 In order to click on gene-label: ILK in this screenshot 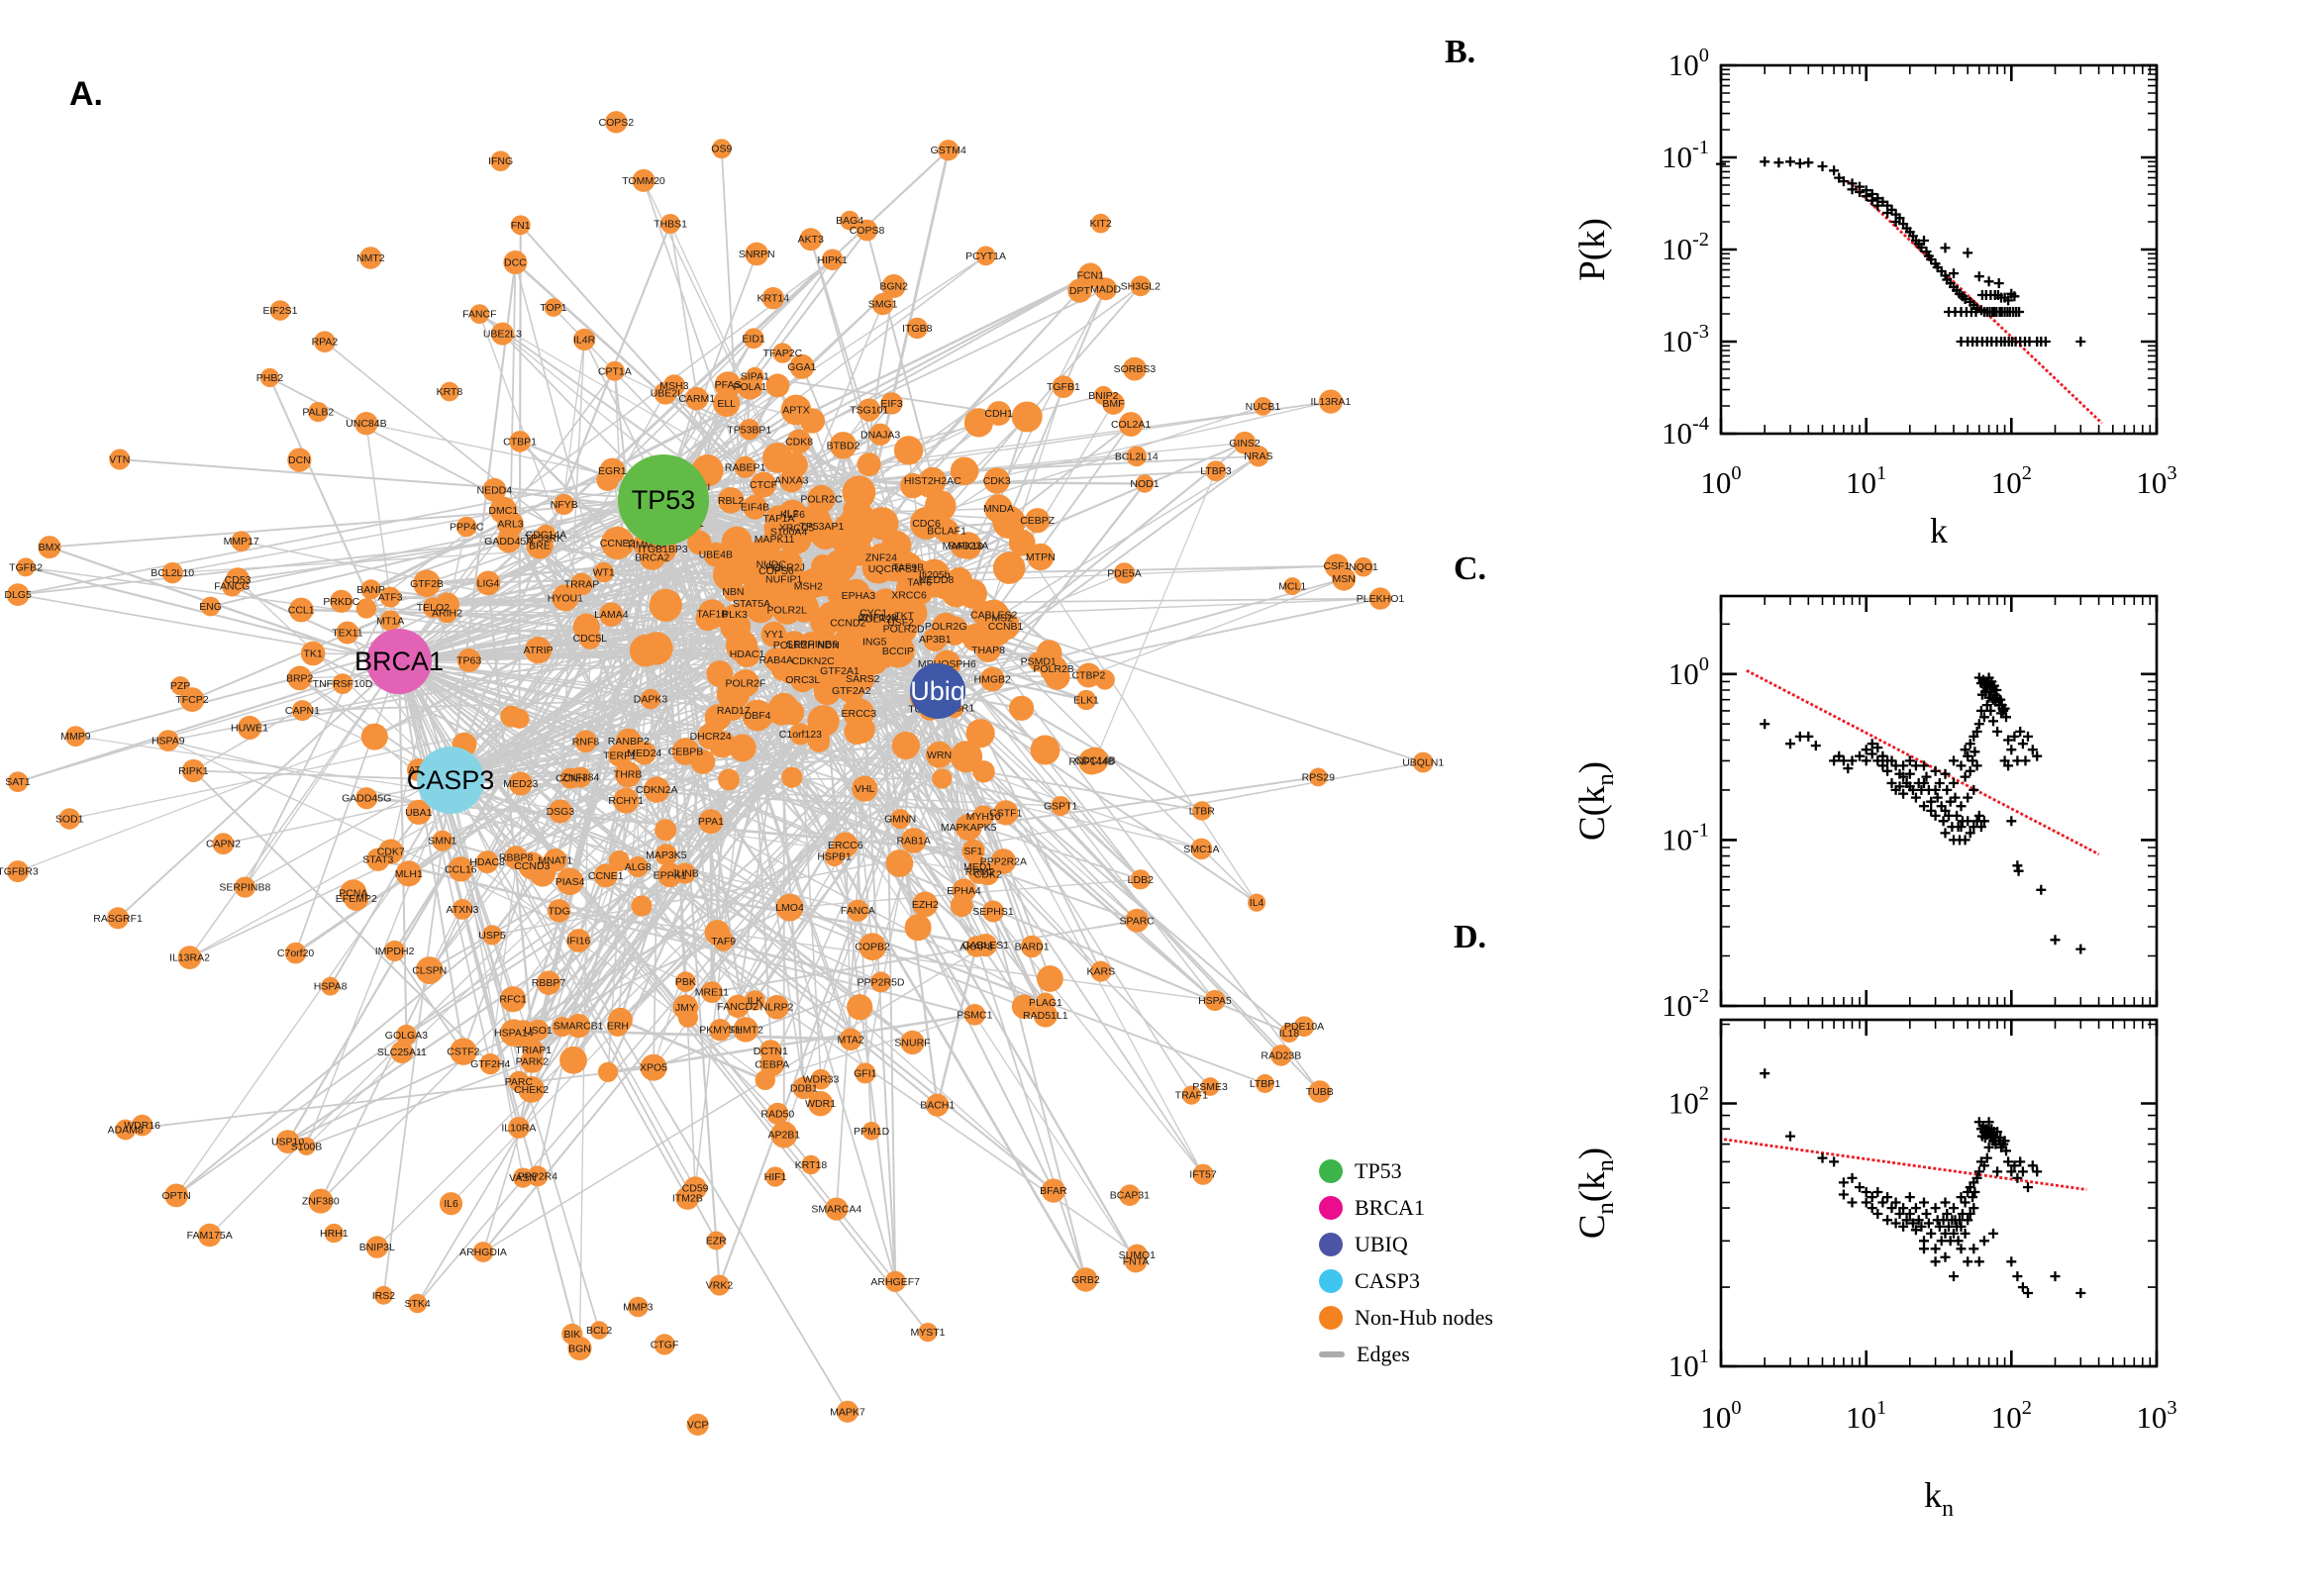, I will do `click(755, 1001)`.